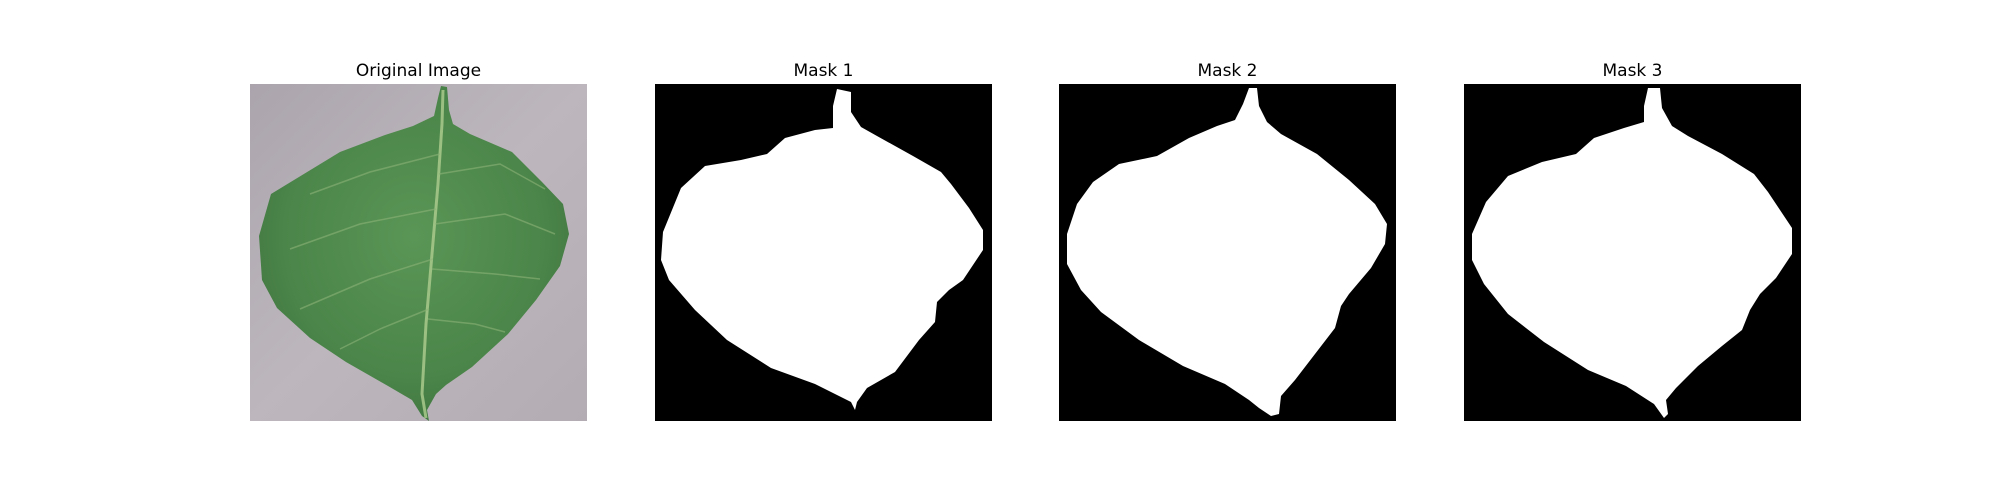  I want to click on original-leaf-image, so click(418, 252).